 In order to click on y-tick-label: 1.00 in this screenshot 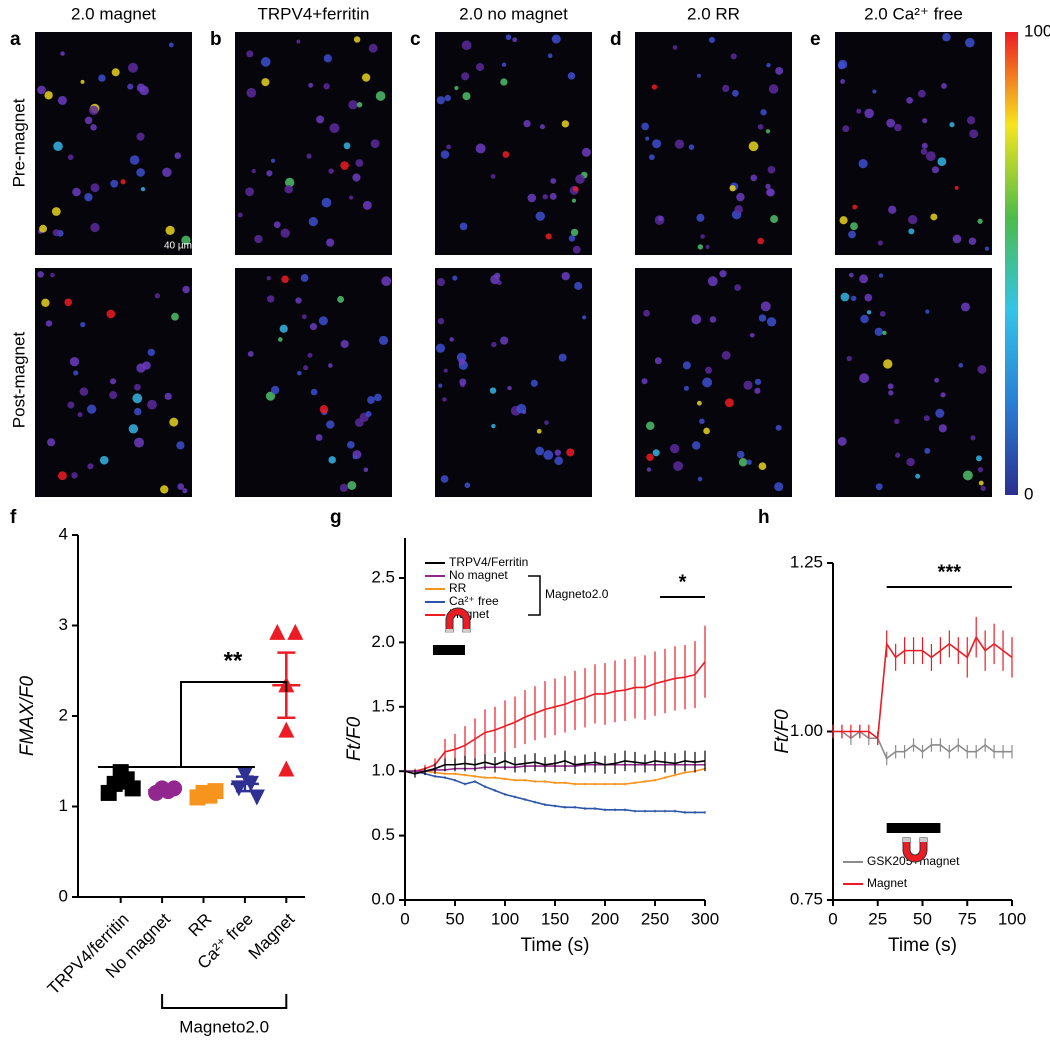, I will do `click(806, 730)`.